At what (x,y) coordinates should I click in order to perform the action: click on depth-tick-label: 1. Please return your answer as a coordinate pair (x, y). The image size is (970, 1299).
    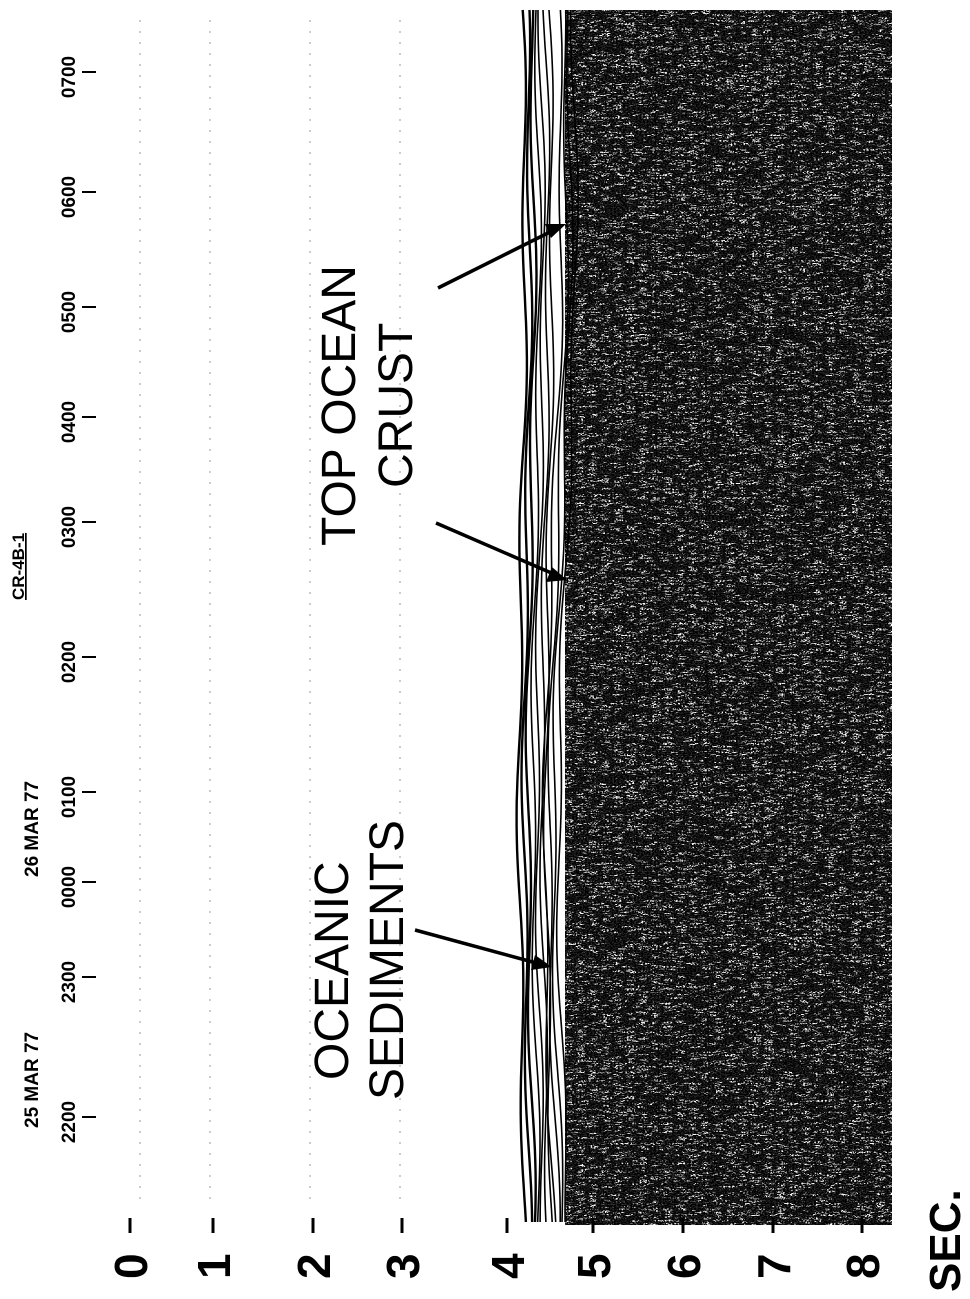
    Looking at the image, I should click on (214, 1266).